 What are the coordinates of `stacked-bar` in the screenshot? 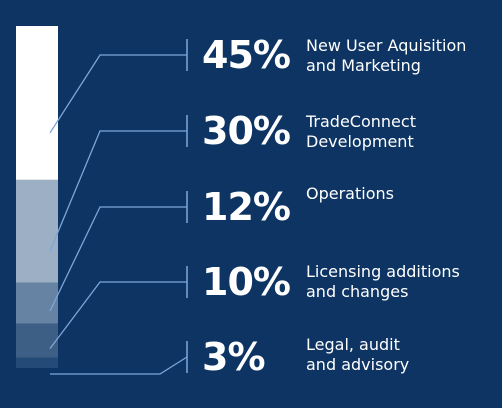 It's located at (37, 197).